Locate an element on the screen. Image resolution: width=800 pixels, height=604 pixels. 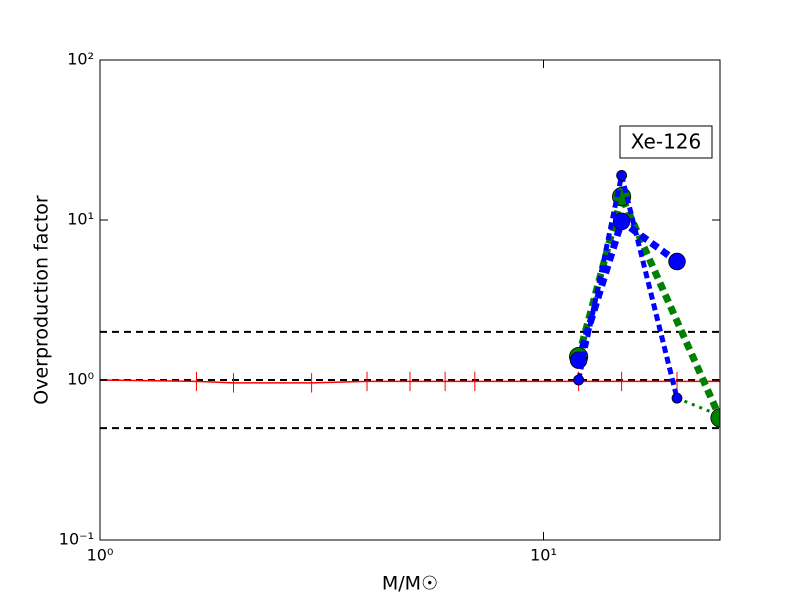
y-tick-label: 10² is located at coordinates (80, 59).